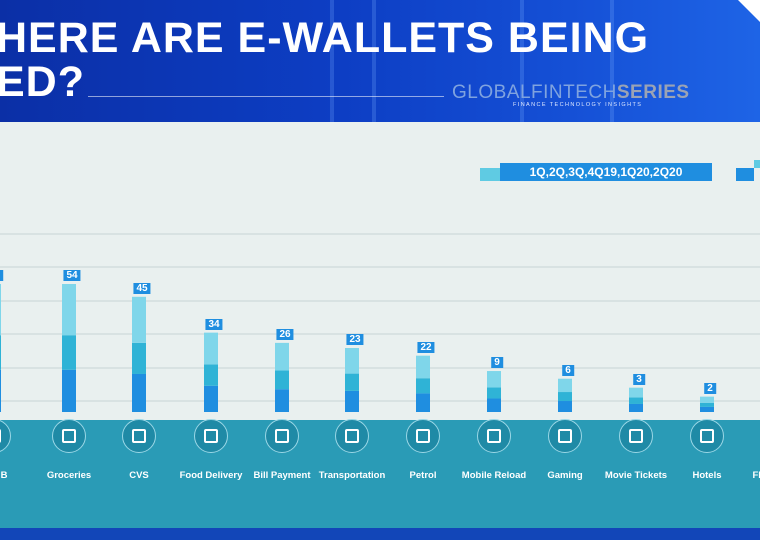  What do you see at coordinates (707, 475) in the screenshot?
I see `category-label: Hotels` at bounding box center [707, 475].